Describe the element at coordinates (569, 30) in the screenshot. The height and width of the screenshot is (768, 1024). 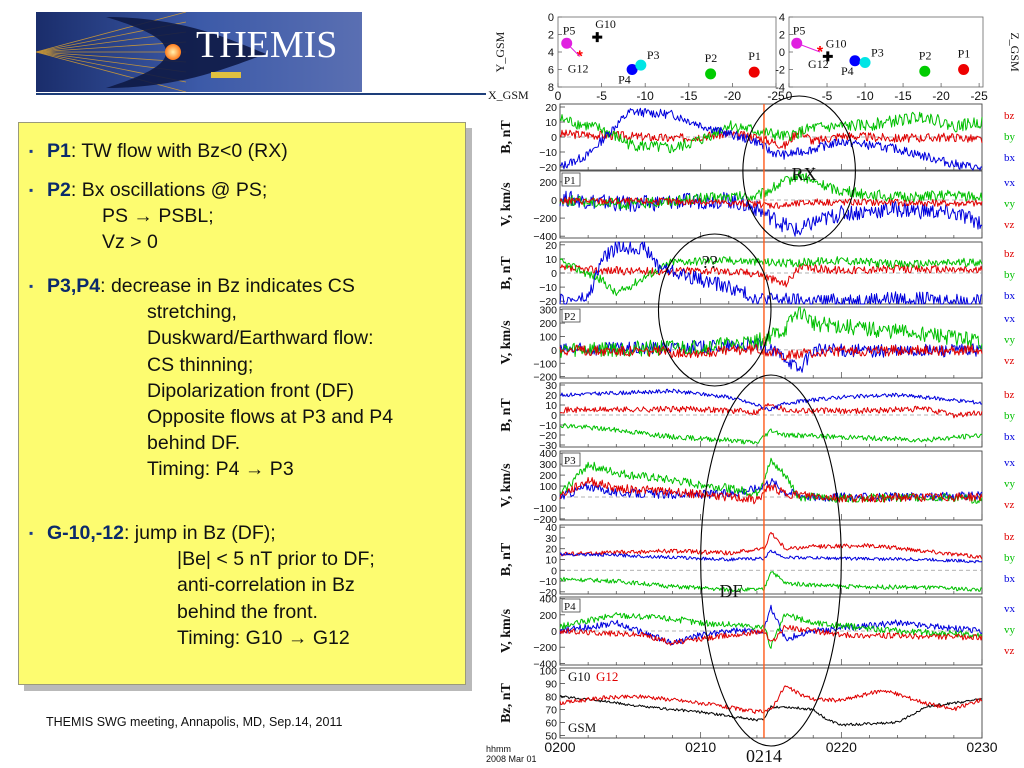
I see `orbit-probe-label: P5` at that location.